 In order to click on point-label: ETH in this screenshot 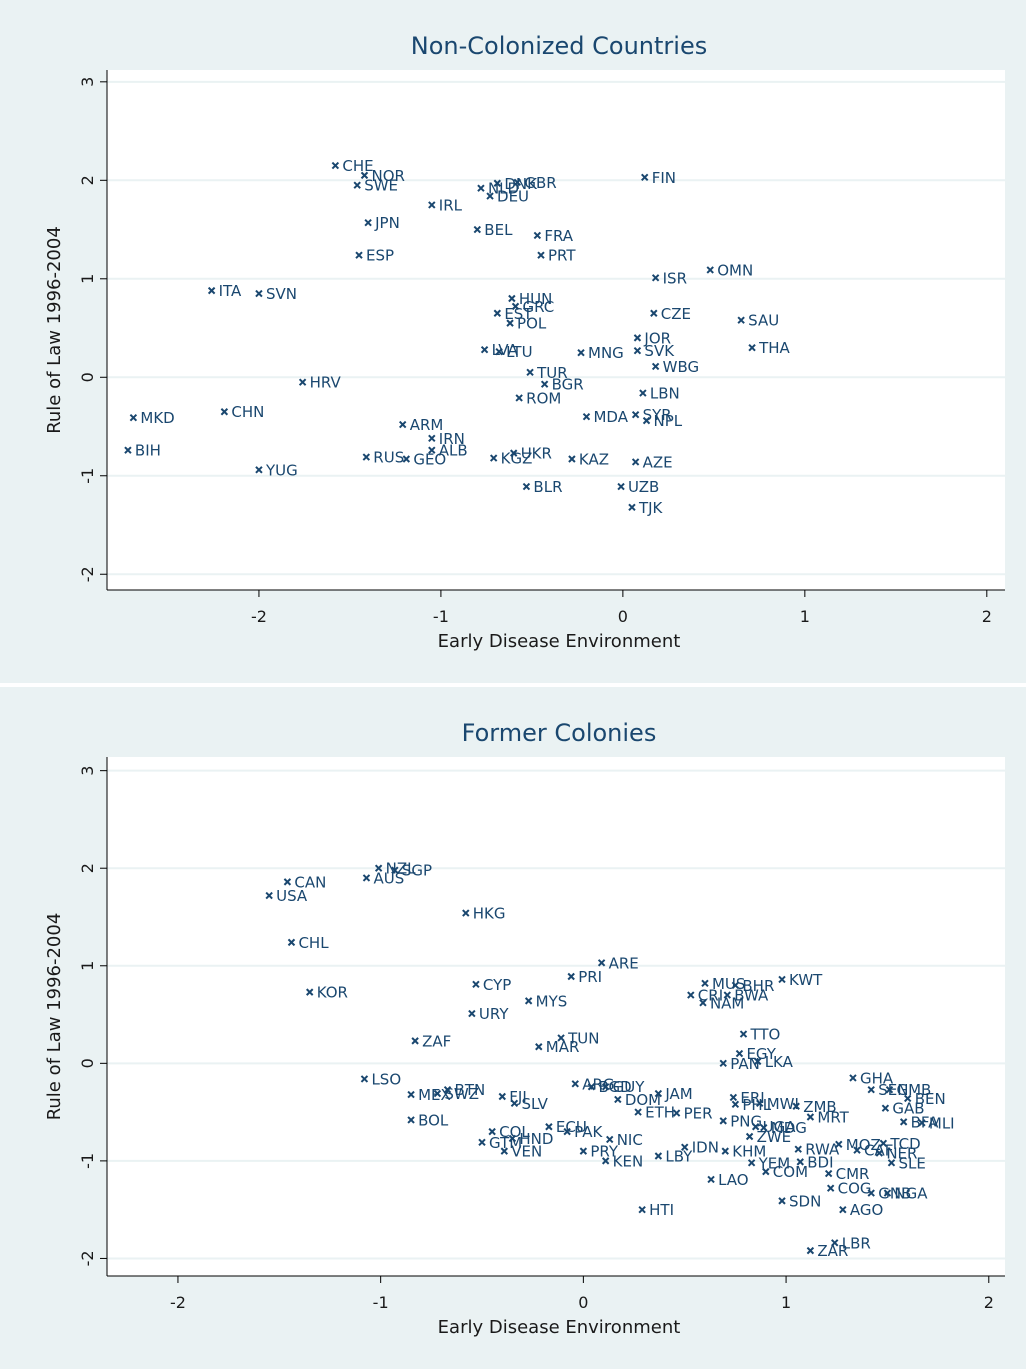, I will do `click(660, 1113)`.